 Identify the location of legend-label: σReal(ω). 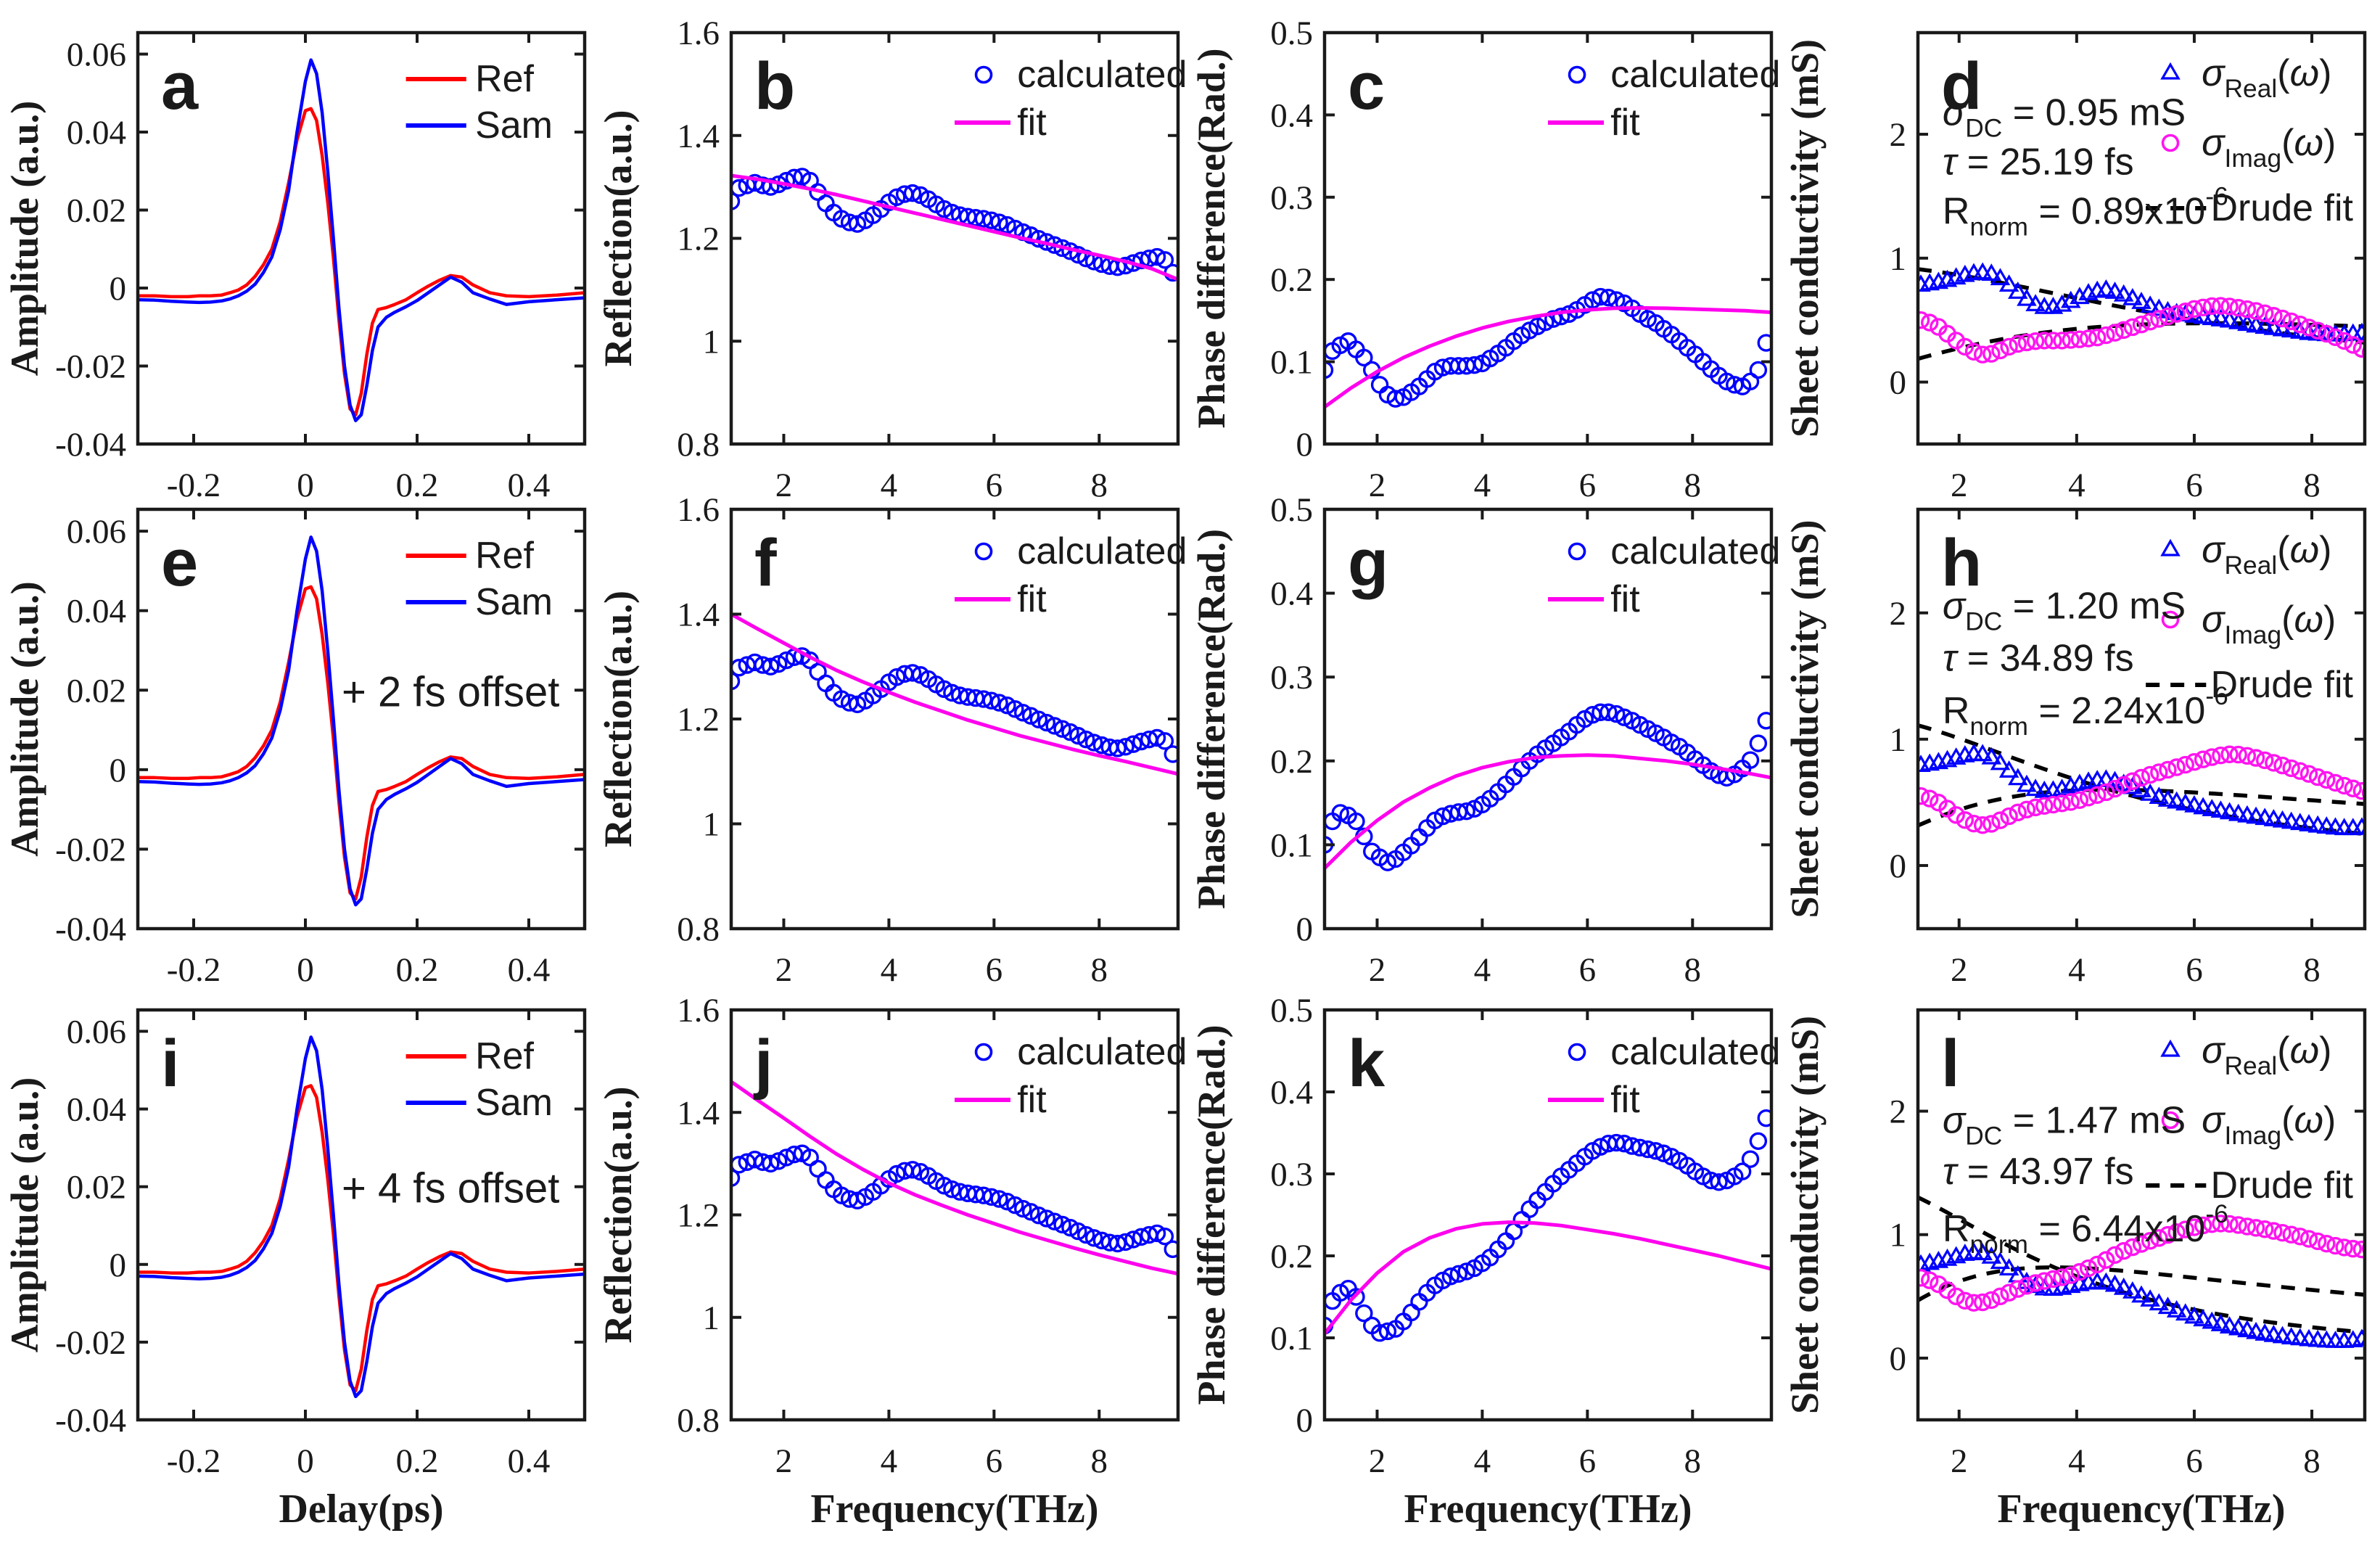
(2266, 1055).